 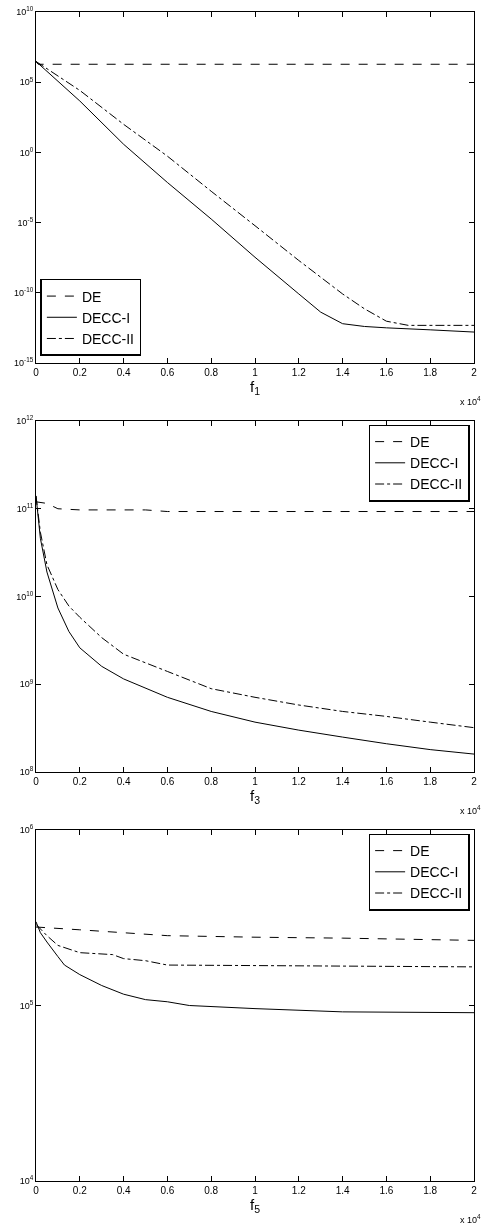 What do you see at coordinates (25, 420) in the screenshot?
I see `y-tick-label: 10$^{12}$` at bounding box center [25, 420].